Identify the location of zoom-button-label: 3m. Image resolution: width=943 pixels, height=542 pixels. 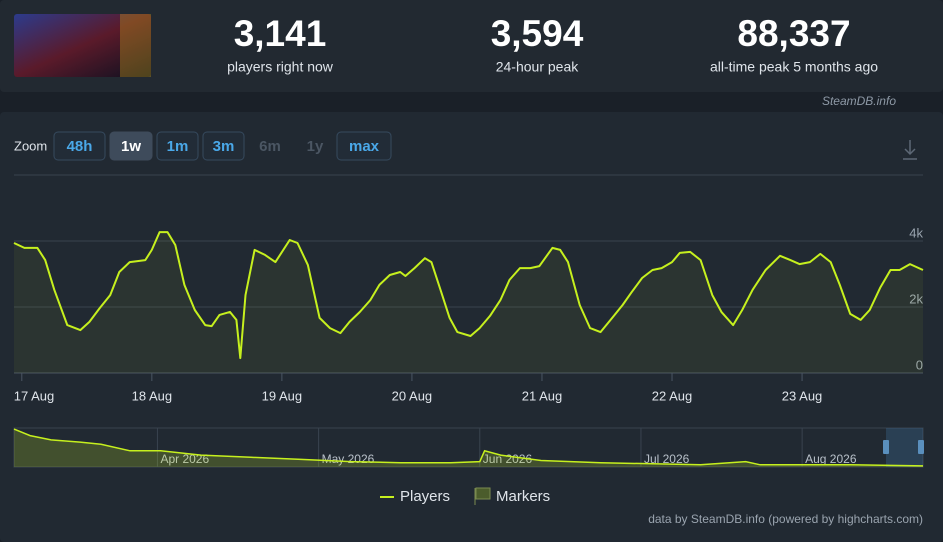
(224, 146).